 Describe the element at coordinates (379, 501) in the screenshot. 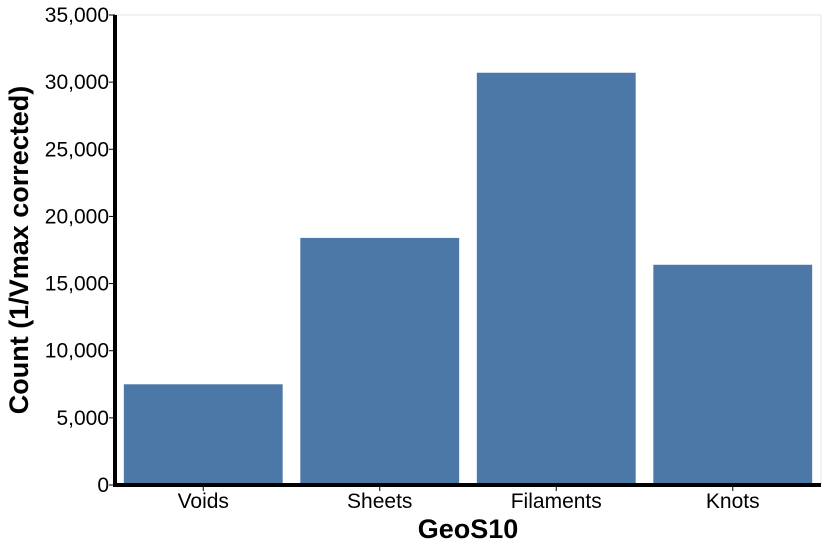

I see `x-tick-label: Sheets` at that location.